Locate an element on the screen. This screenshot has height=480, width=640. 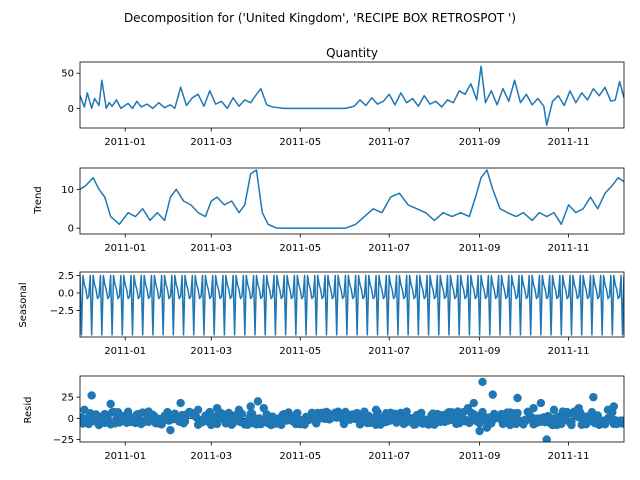
seasonal-ylabel: Seasonal is located at coordinates (23, 304).